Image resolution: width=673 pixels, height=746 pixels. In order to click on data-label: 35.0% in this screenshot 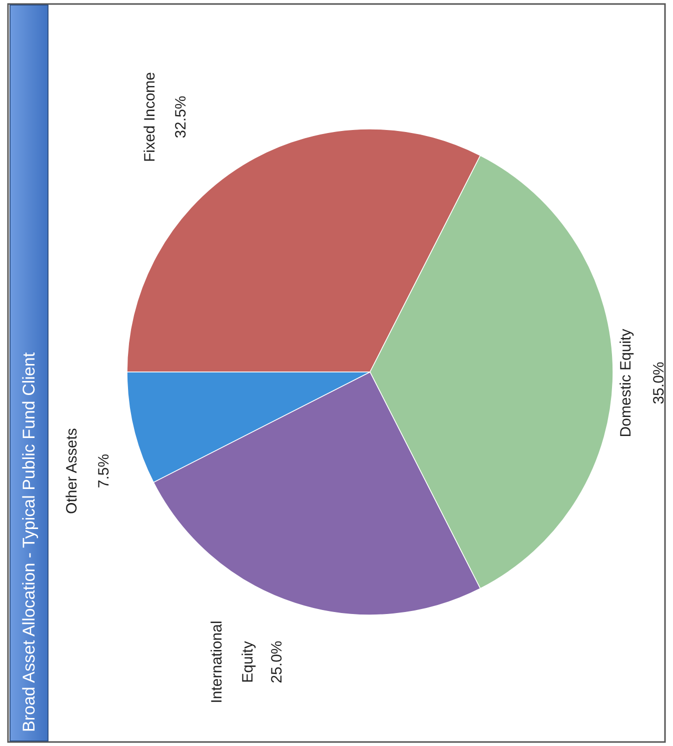, I will do `click(659, 383)`.